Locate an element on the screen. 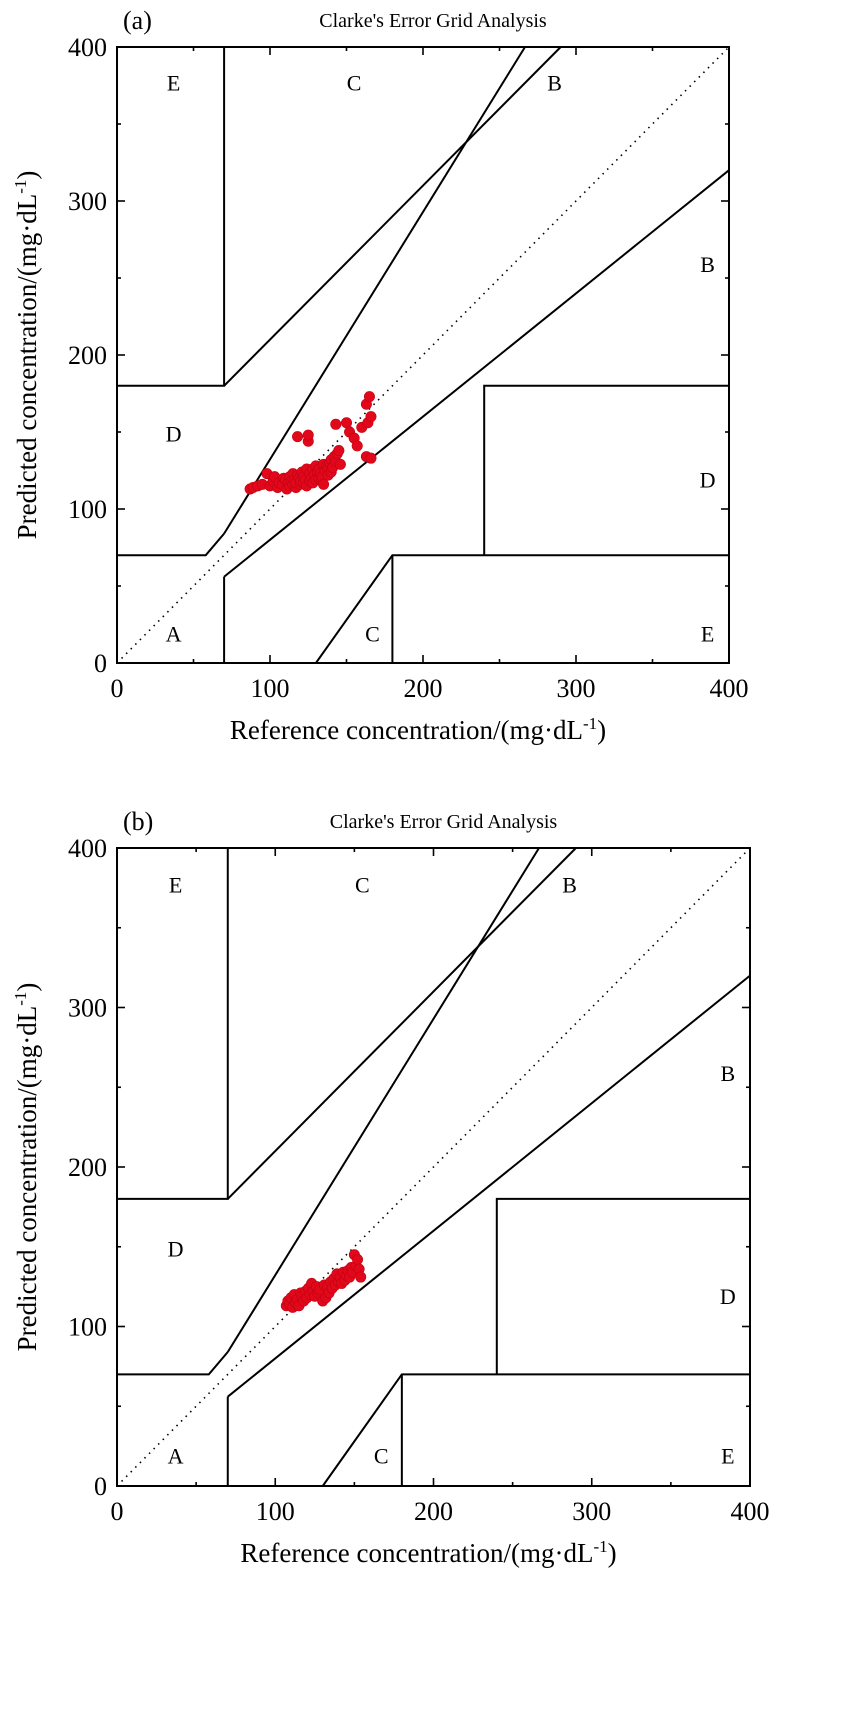 This screenshot has height=1717, width=850. panel-label: (a) is located at coordinates (137, 20).